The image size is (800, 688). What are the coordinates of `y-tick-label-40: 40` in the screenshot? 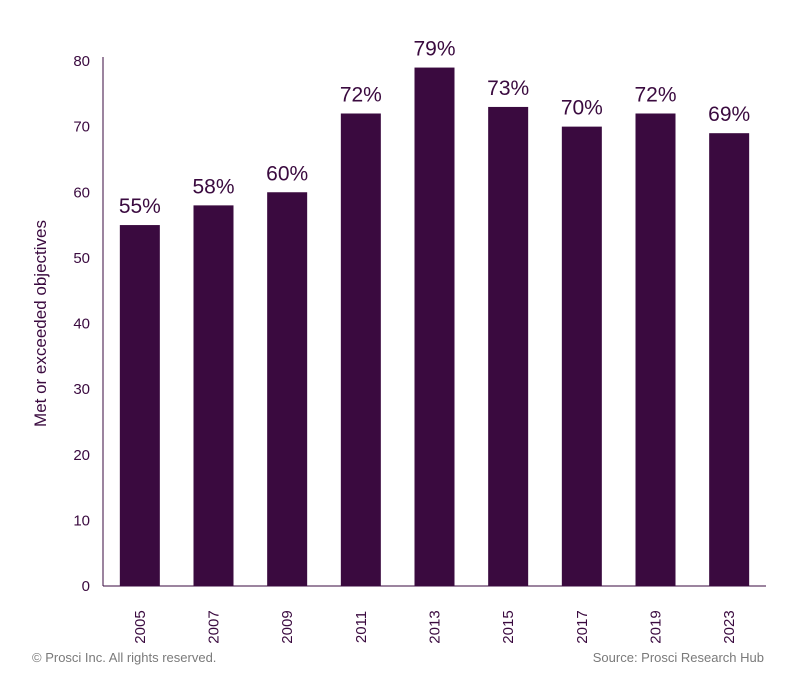 It's located at (81, 324).